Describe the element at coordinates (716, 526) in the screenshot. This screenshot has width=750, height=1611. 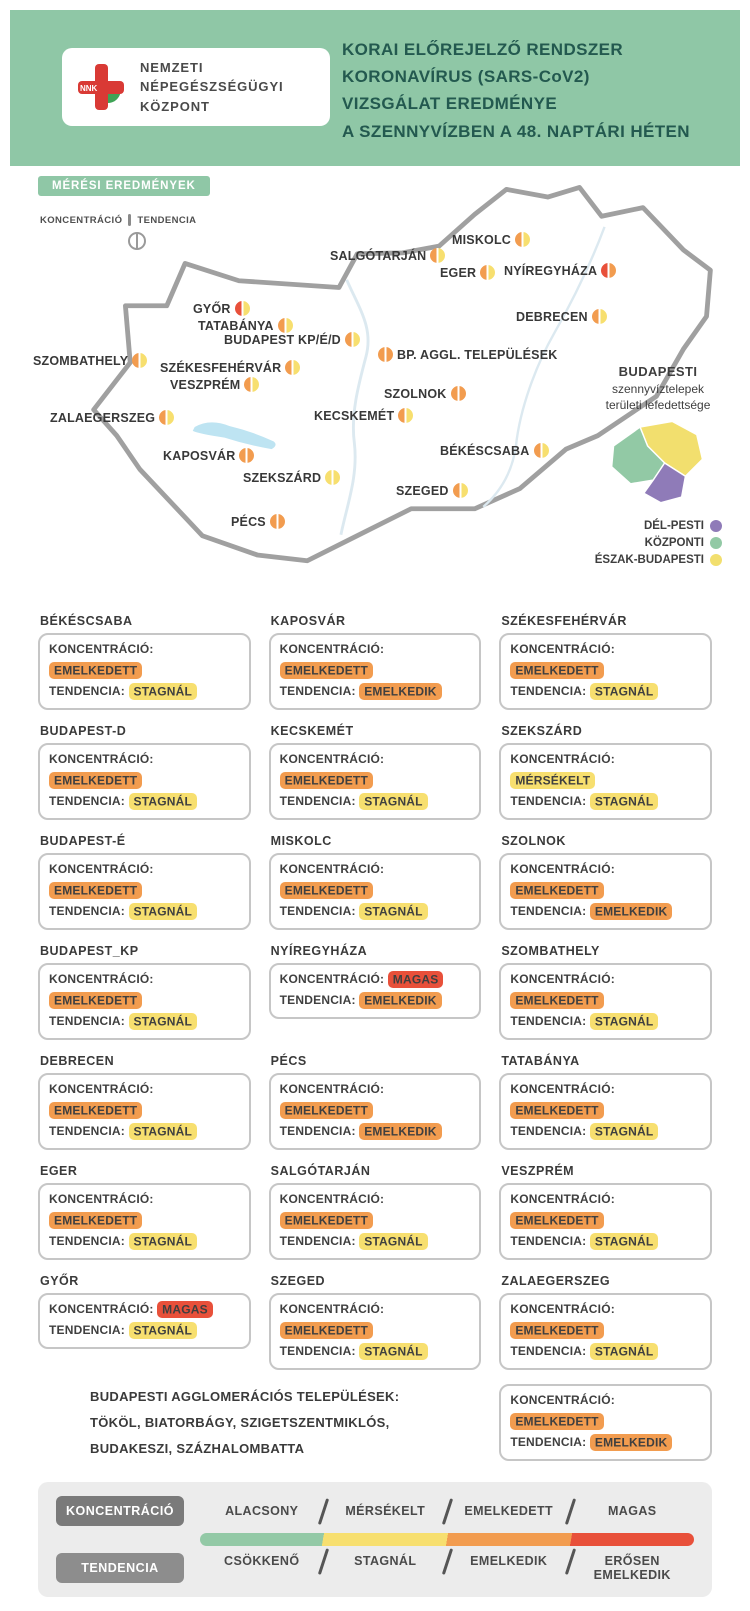
I see `d-l-pesti-color-dot-icon` at that location.